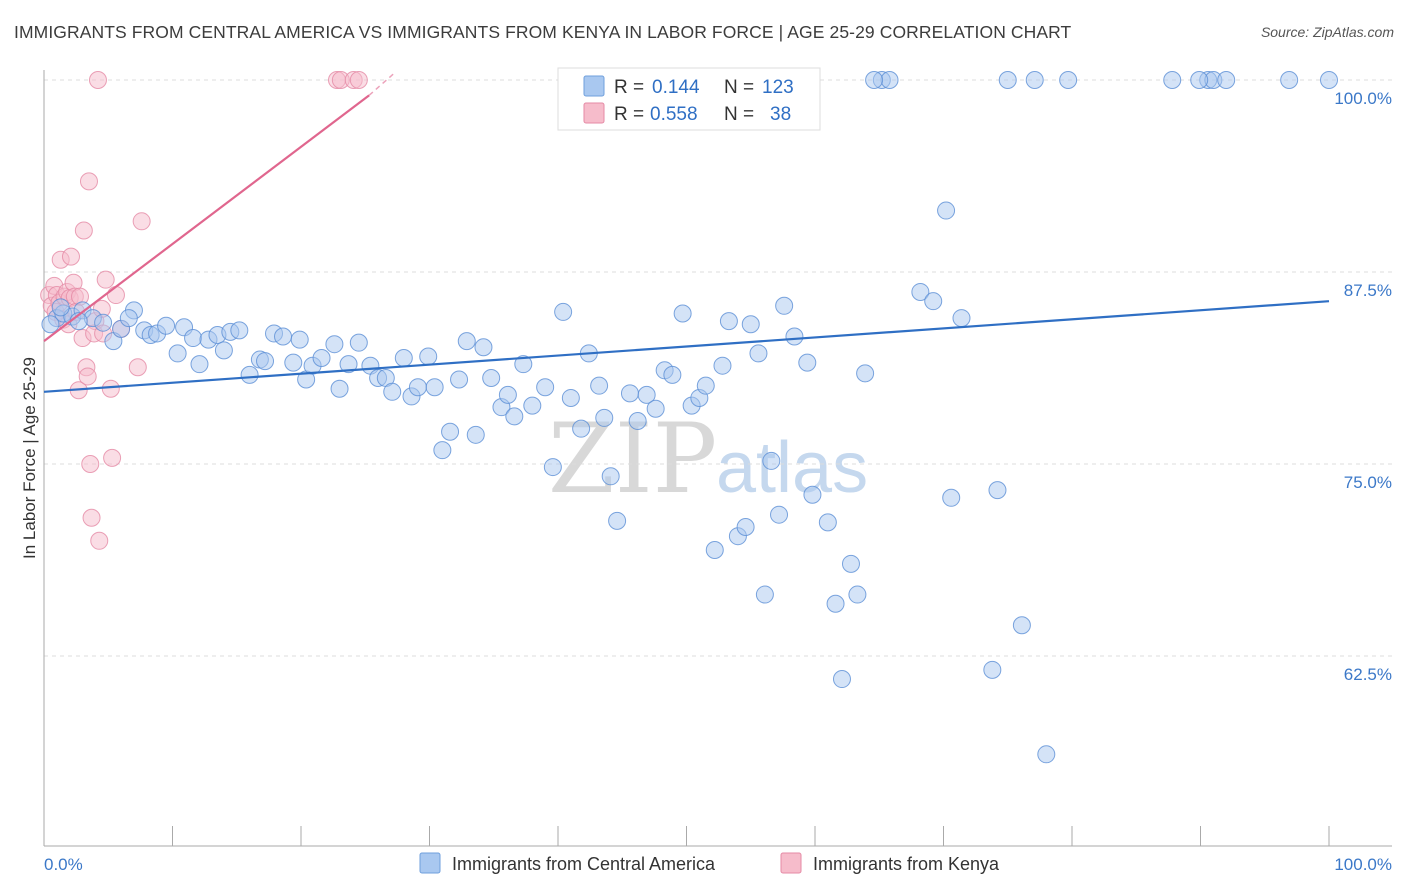 The width and height of the screenshot is (1406, 892). I want to click on x-tick-label-min: 0.0%, so click(63, 864).